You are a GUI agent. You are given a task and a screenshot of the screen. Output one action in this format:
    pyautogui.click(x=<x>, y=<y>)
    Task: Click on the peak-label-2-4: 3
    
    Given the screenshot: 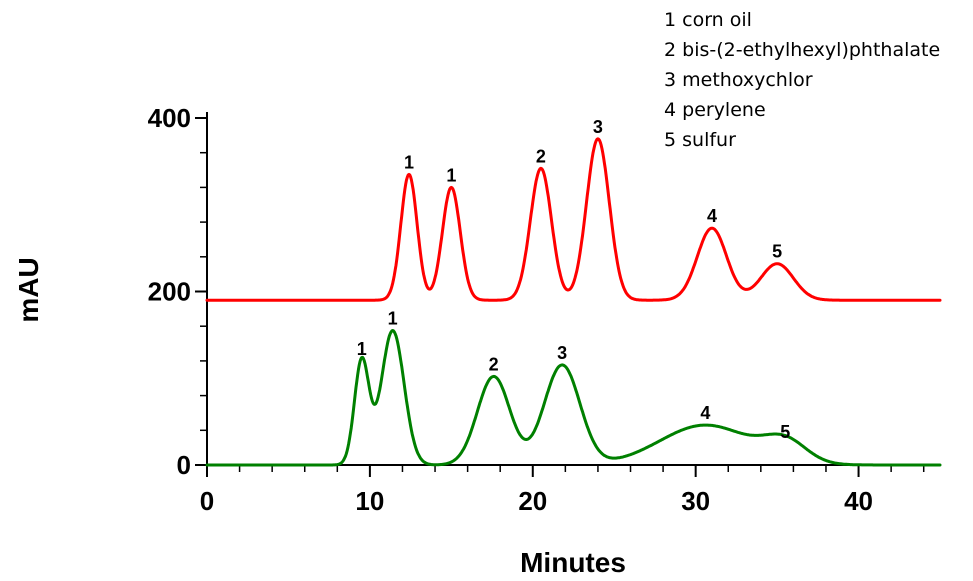 What is the action you would take?
    pyautogui.click(x=562, y=353)
    